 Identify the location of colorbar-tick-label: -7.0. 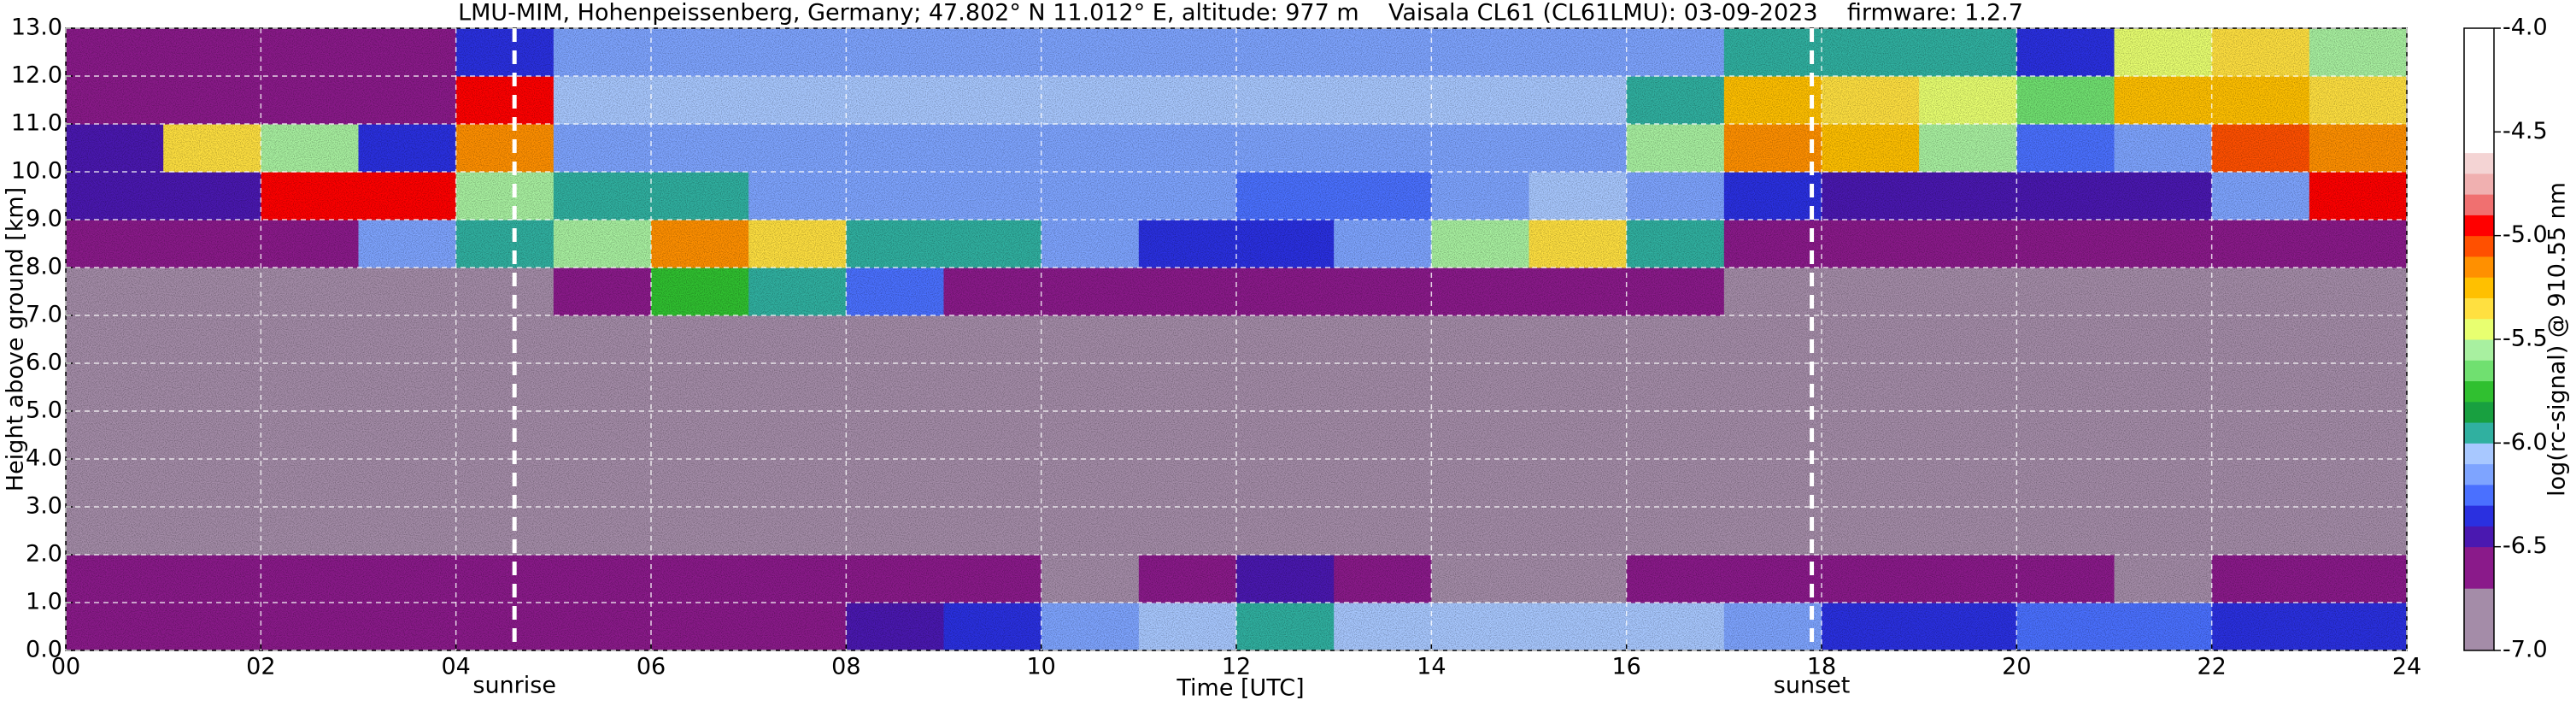
(2525, 650).